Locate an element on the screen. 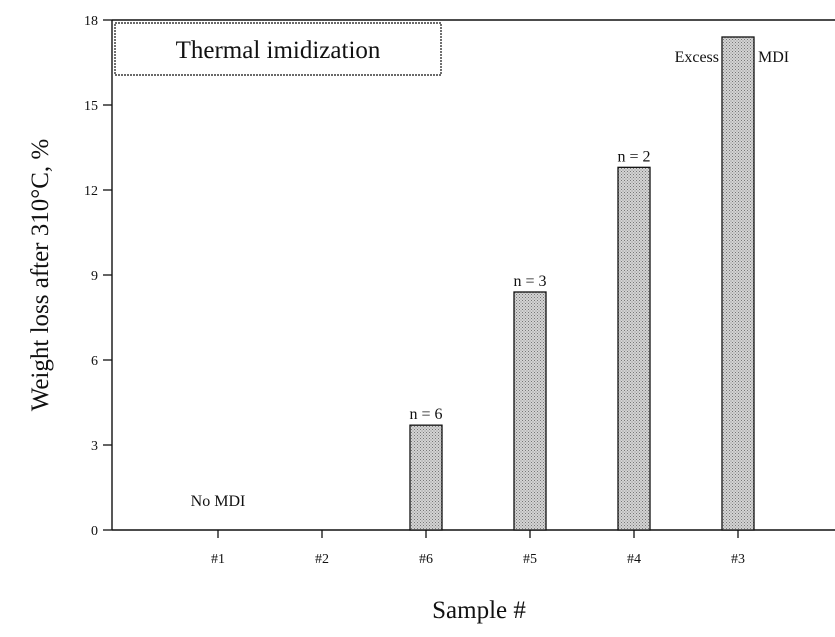  bar-annotation: MDI is located at coordinates (773, 57).